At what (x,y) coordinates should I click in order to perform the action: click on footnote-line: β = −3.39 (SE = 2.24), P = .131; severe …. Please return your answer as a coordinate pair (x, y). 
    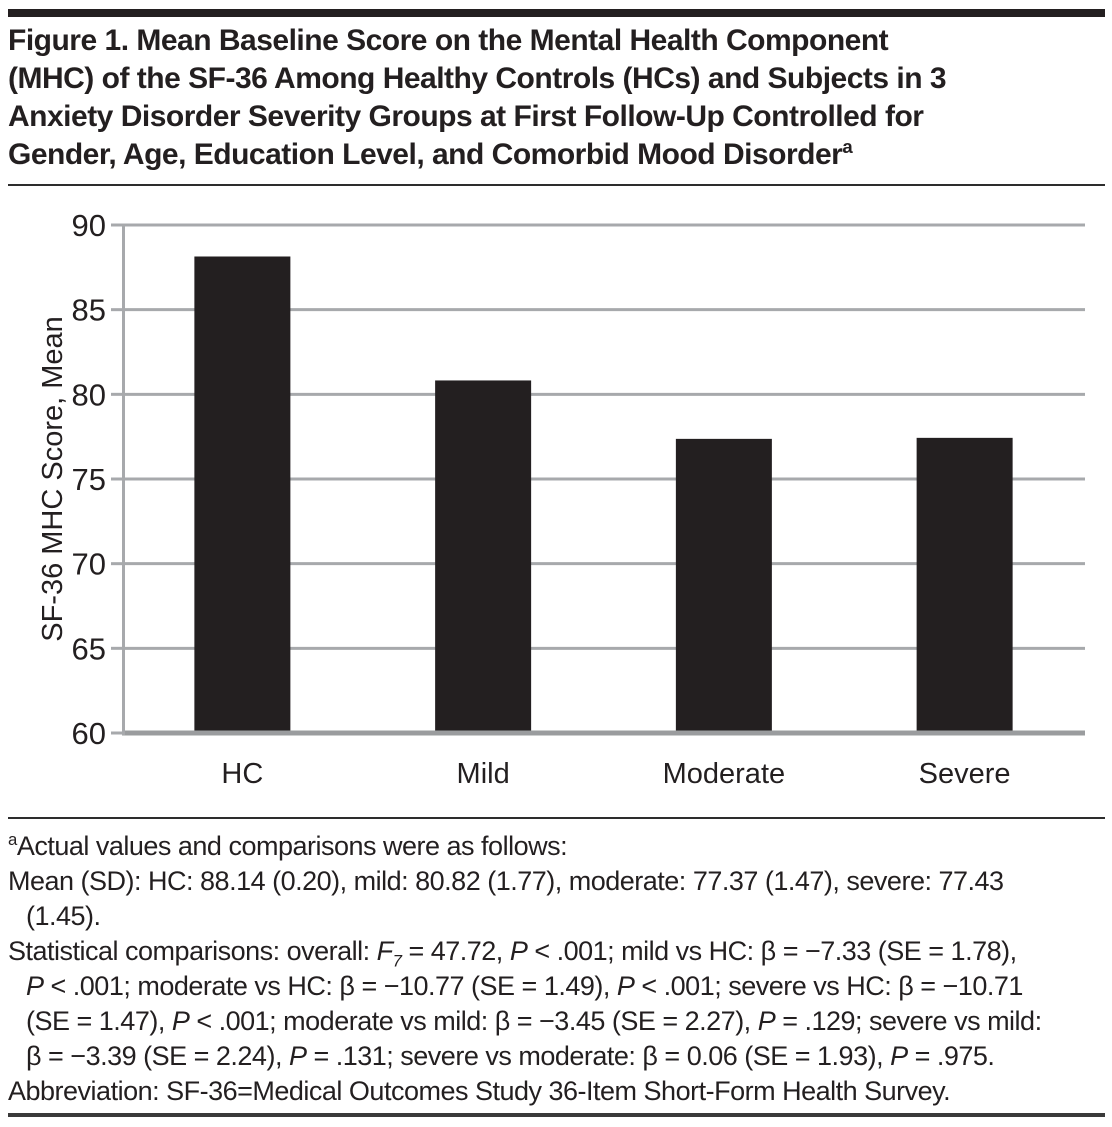
    Looking at the image, I should click on (557, 1056).